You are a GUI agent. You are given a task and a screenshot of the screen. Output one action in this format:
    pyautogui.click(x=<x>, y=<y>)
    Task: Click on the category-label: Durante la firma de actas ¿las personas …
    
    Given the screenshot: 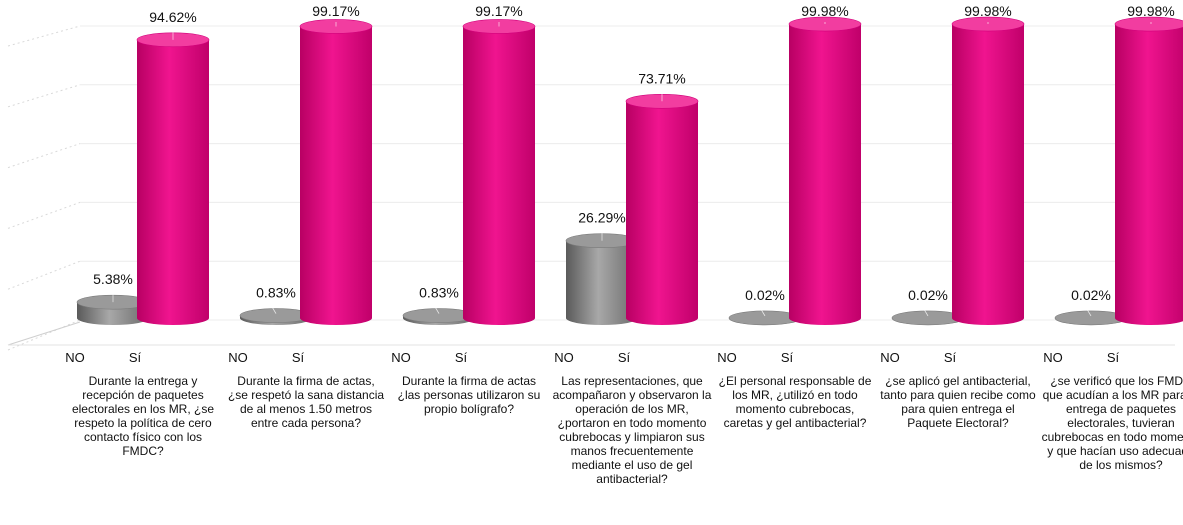 What is the action you would take?
    pyautogui.click(x=469, y=395)
    